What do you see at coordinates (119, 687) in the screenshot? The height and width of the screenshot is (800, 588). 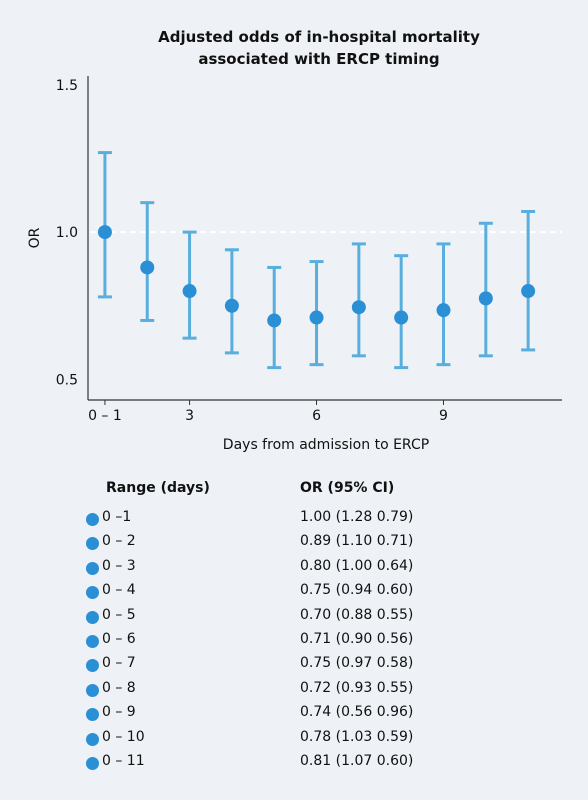 I see `row-range: 0 – 8` at bounding box center [119, 687].